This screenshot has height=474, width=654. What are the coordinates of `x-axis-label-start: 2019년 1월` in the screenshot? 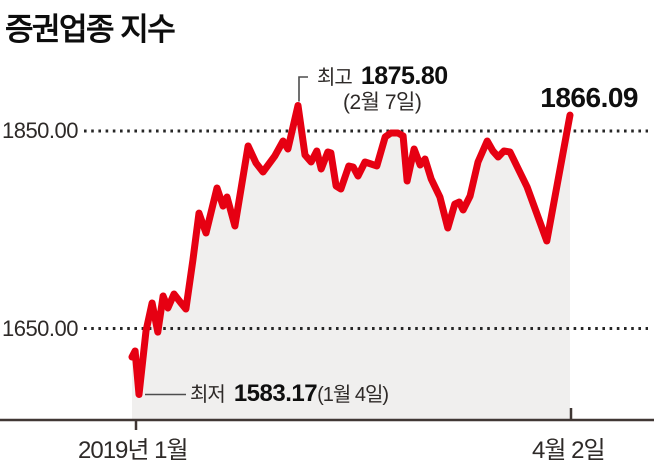 It's located at (133, 450).